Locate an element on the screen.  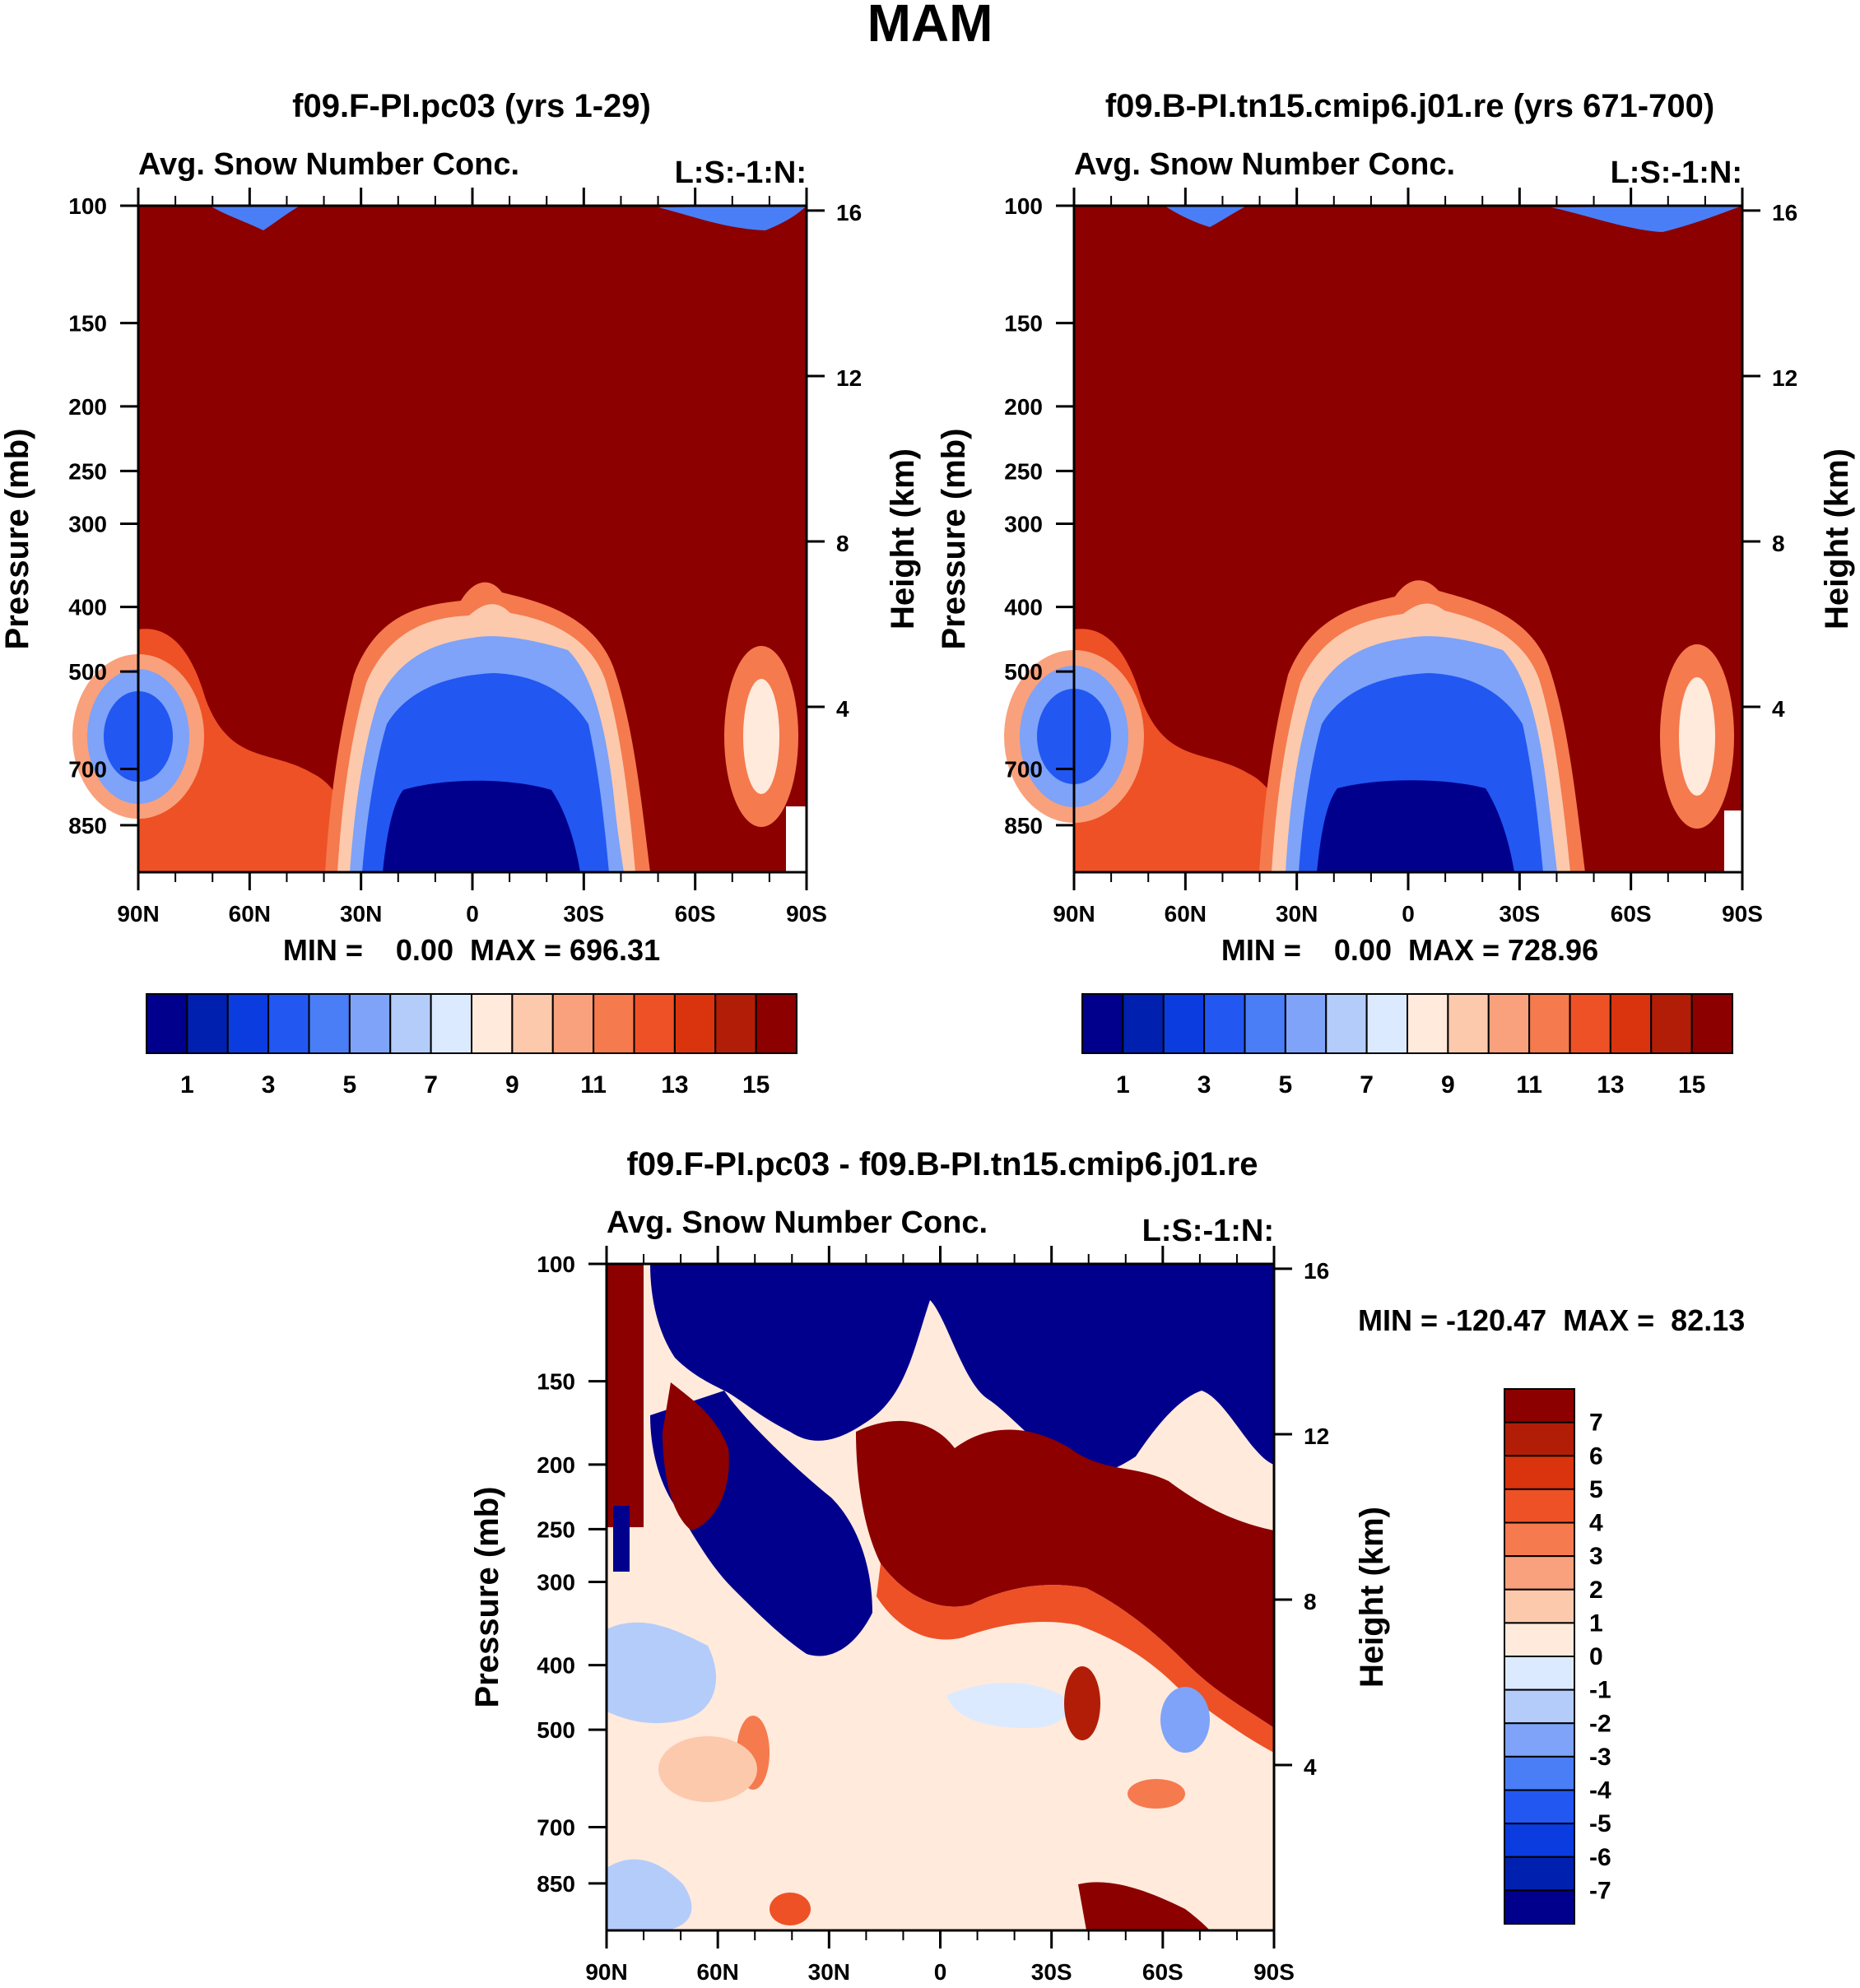
field-top-cold-s is located at coordinates (1646, 219).